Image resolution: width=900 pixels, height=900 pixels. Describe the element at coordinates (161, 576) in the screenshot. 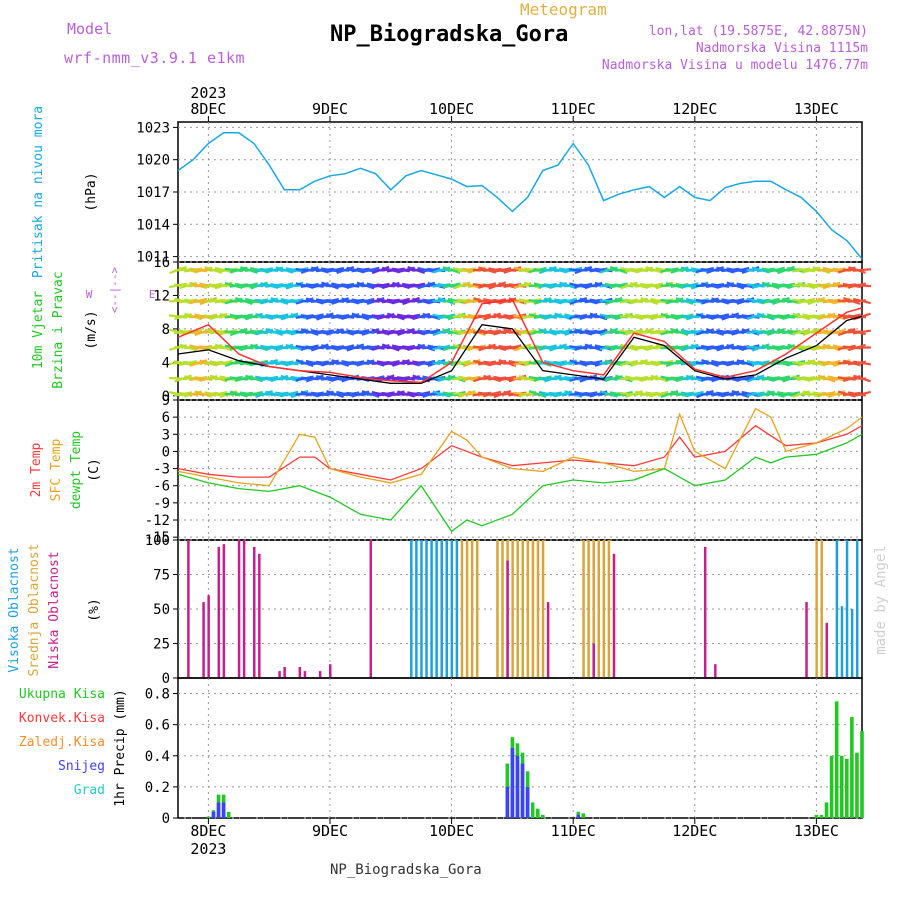

I see `clouds-ytick-label: 75` at that location.